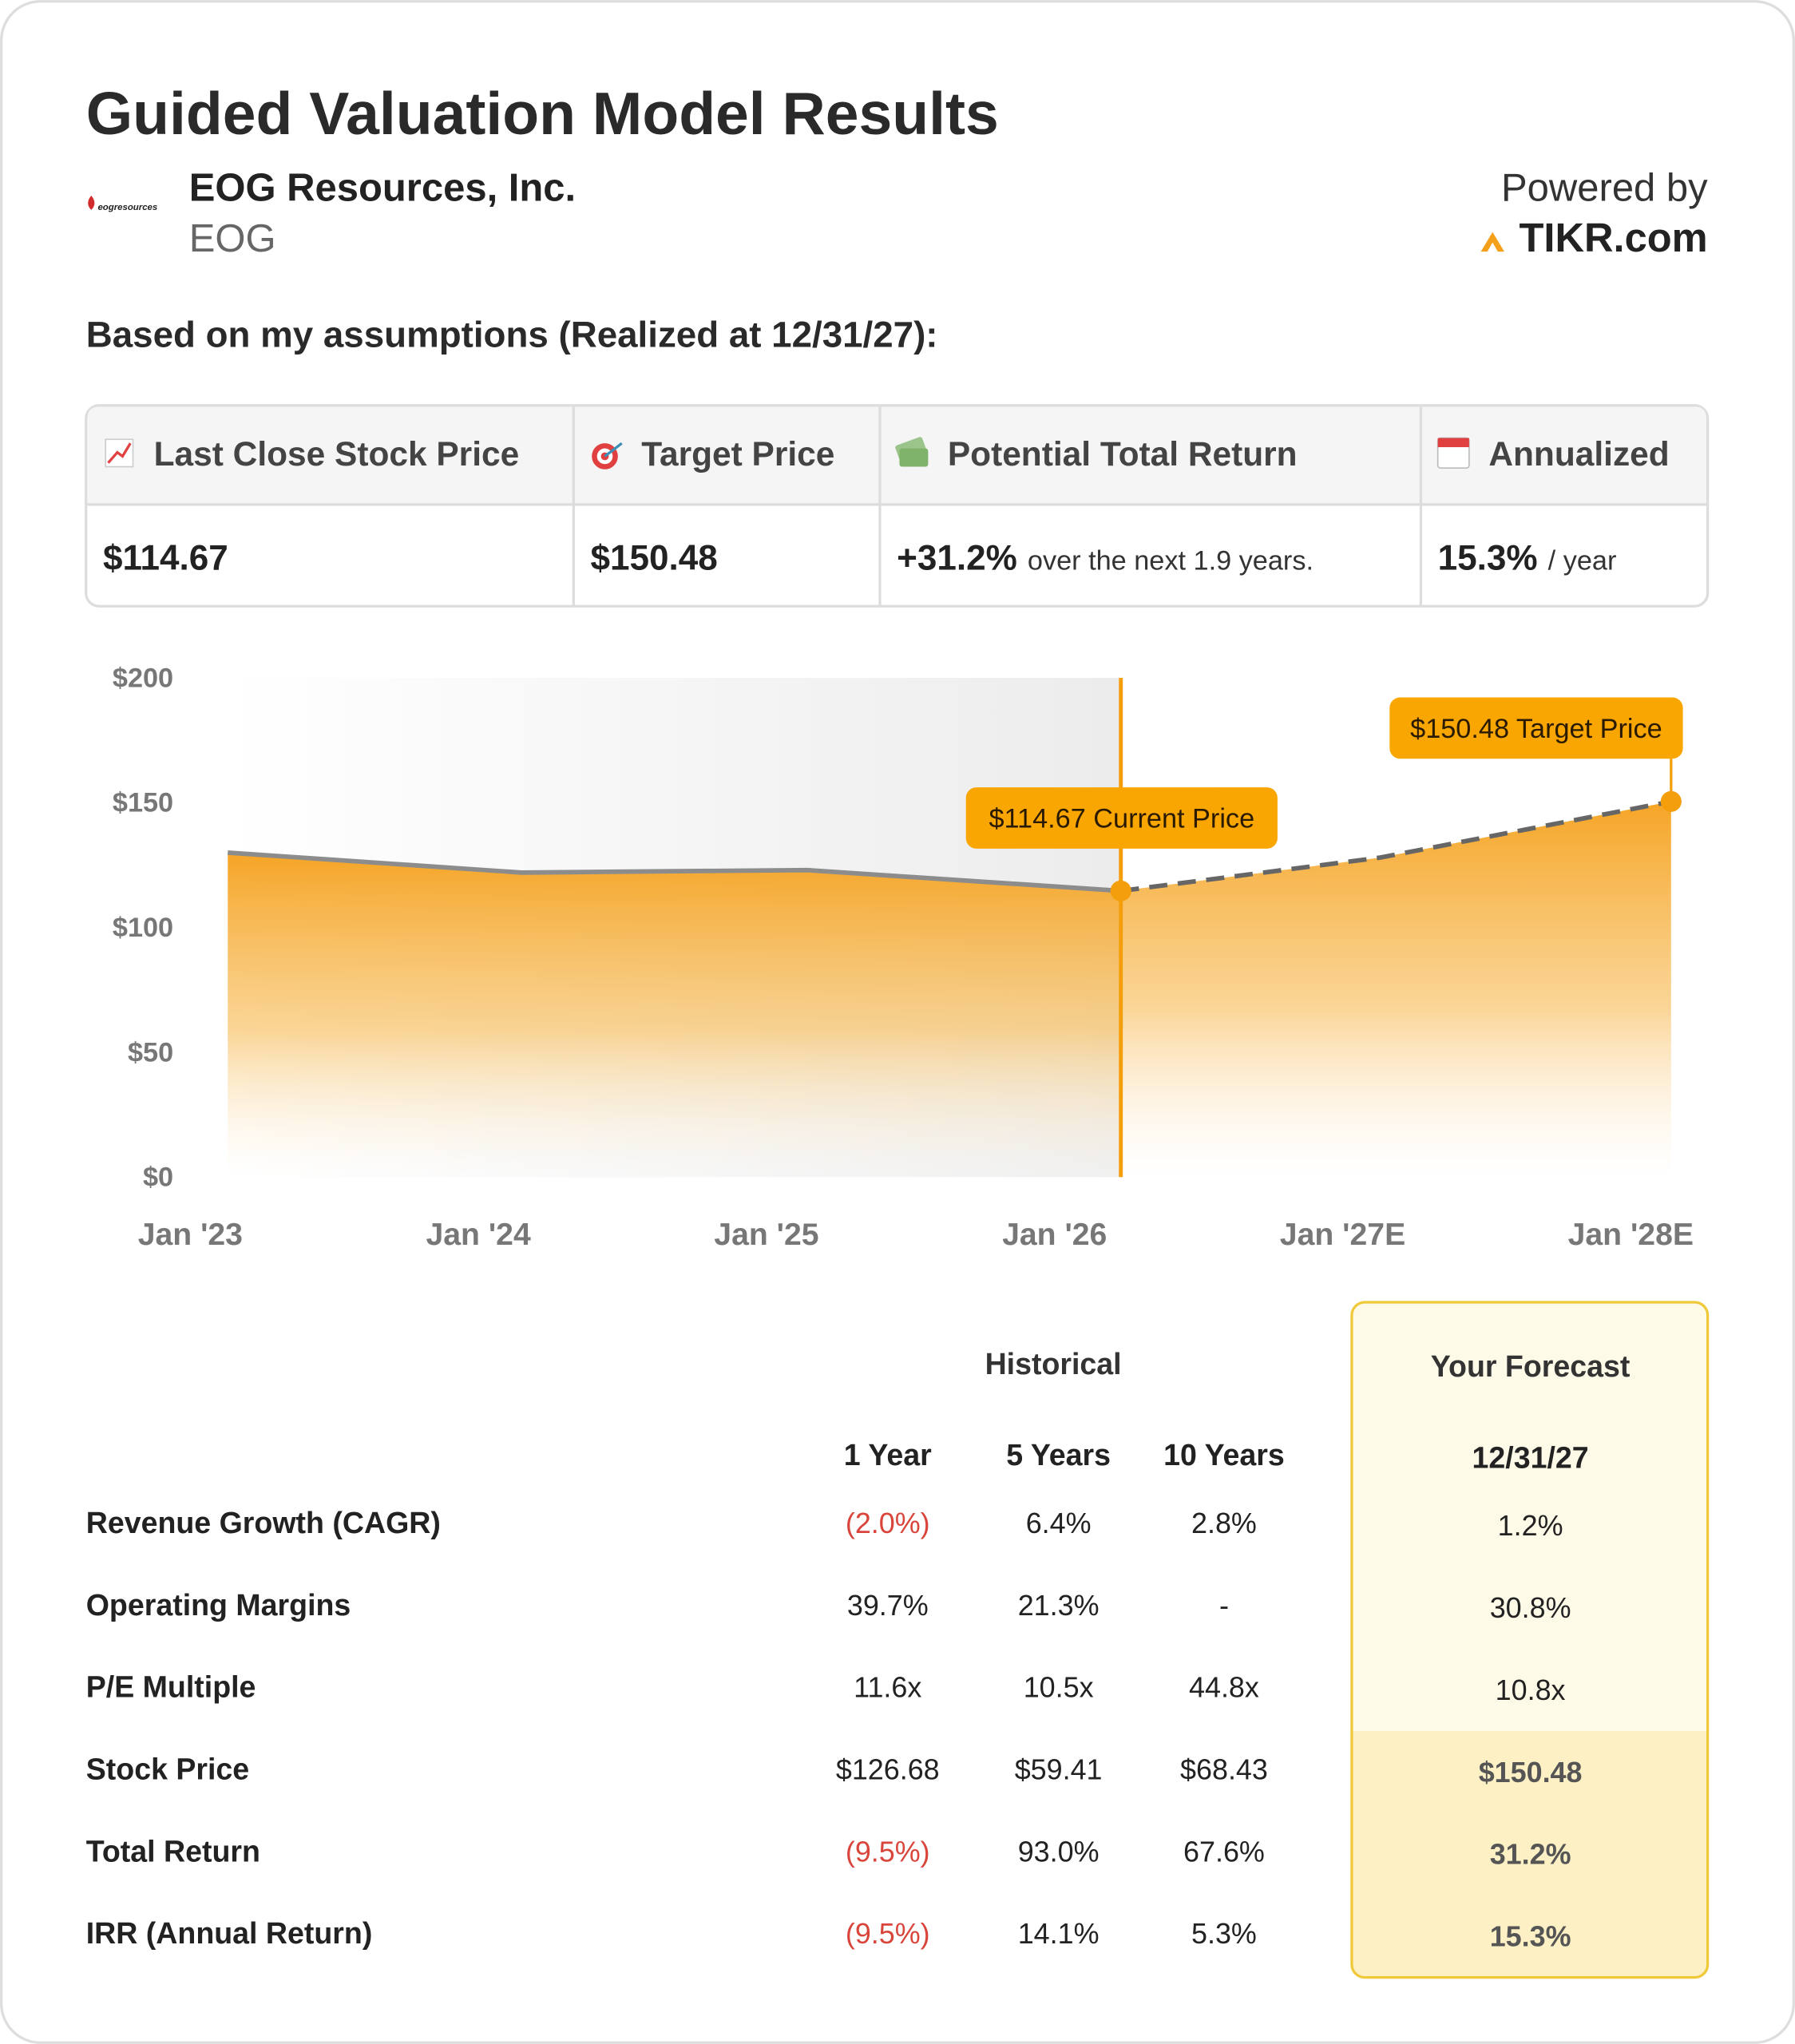 This screenshot has width=1795, height=2044. What do you see at coordinates (478, 1235) in the screenshot?
I see `x-tick-label: Jan '24` at bounding box center [478, 1235].